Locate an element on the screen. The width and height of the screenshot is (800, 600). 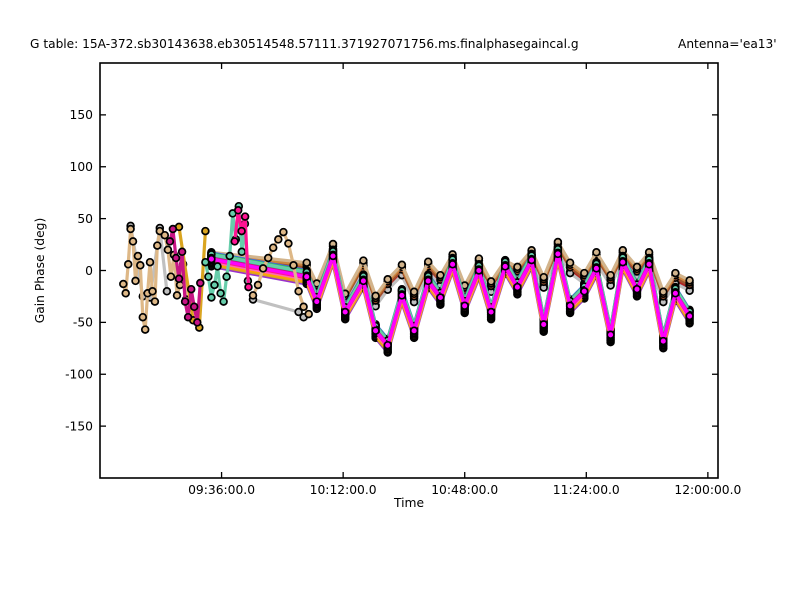
series-line is located at coordinates (141, 279).